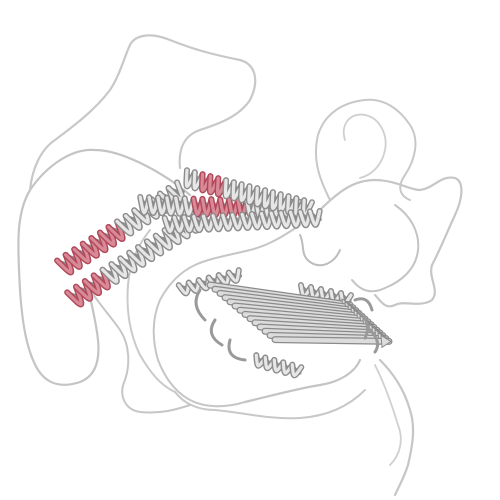 The image size is (500, 500). I want to click on beta-strand-arrowhead, so click(386, 341).